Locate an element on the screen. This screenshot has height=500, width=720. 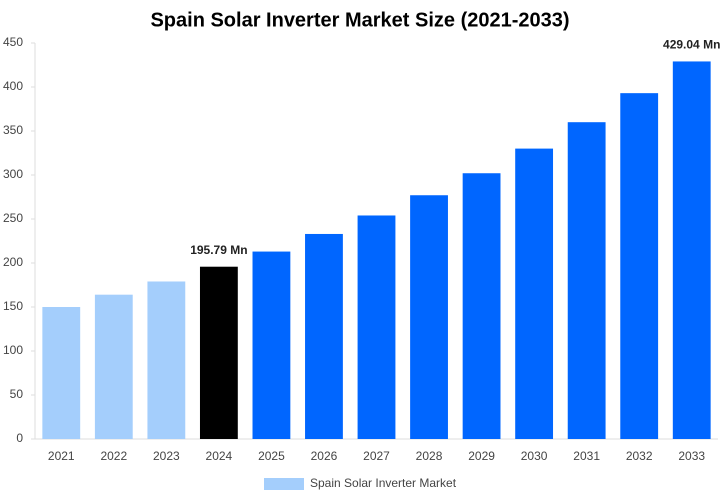
x-tick-label: 2021 is located at coordinates (61, 456).